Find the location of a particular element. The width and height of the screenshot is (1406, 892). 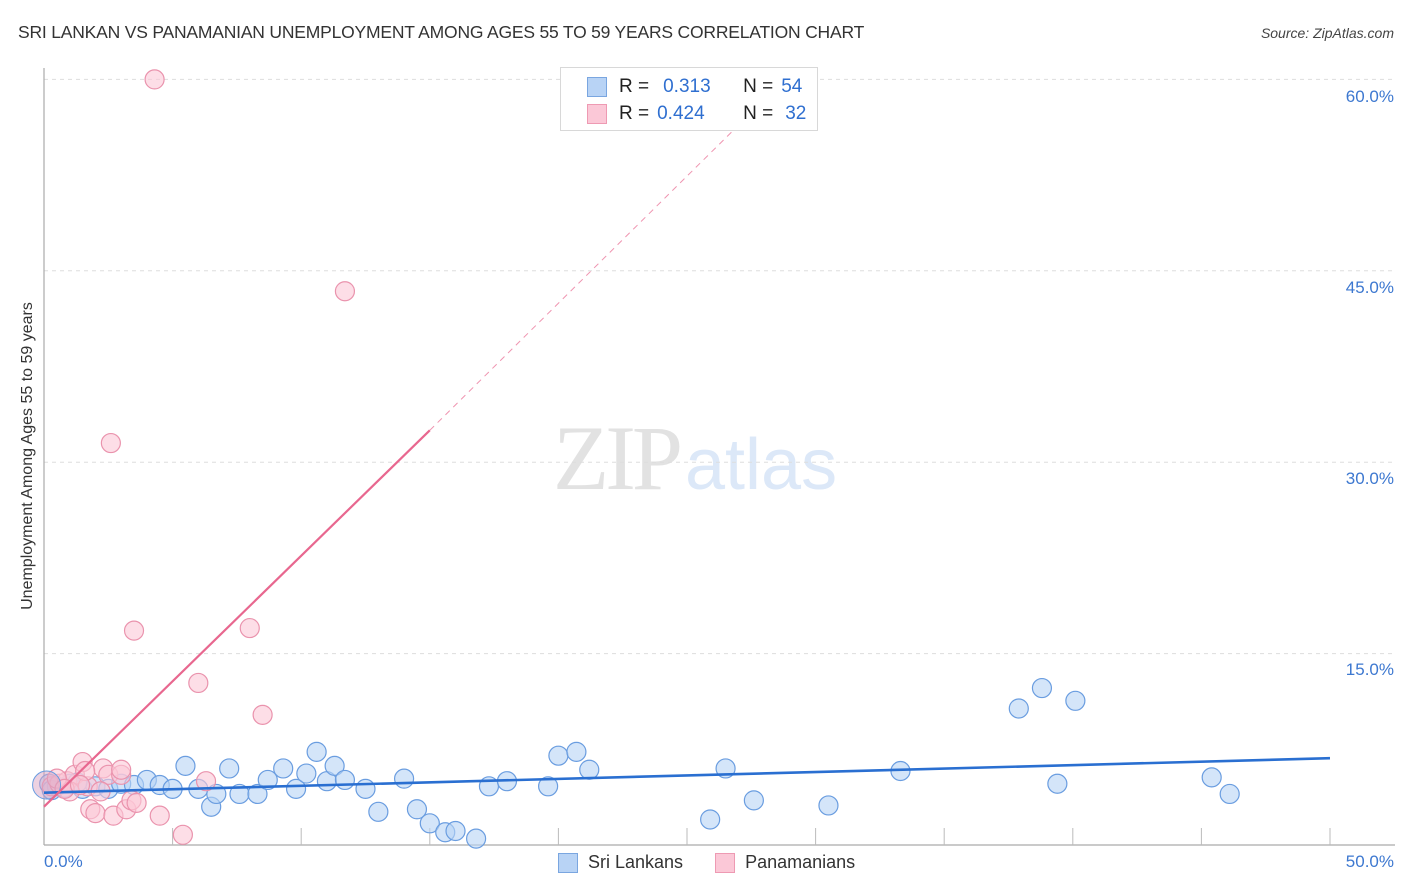

legend-row-panamanians: R = 0.424 N = 32 is located at coordinates (696, 114).